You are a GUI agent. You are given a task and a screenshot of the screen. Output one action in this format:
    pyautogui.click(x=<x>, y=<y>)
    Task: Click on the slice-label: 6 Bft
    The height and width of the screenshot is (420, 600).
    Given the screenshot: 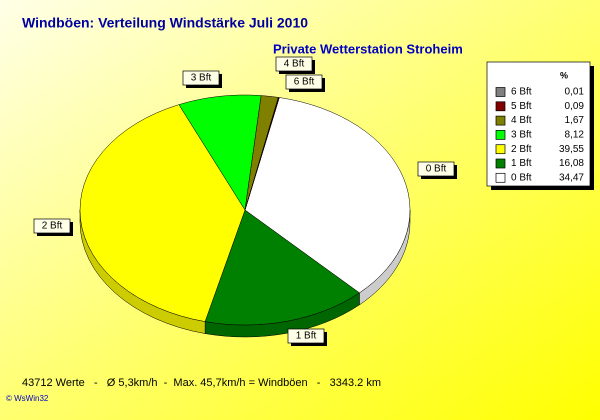 What is the action you would take?
    pyautogui.click(x=304, y=82)
    